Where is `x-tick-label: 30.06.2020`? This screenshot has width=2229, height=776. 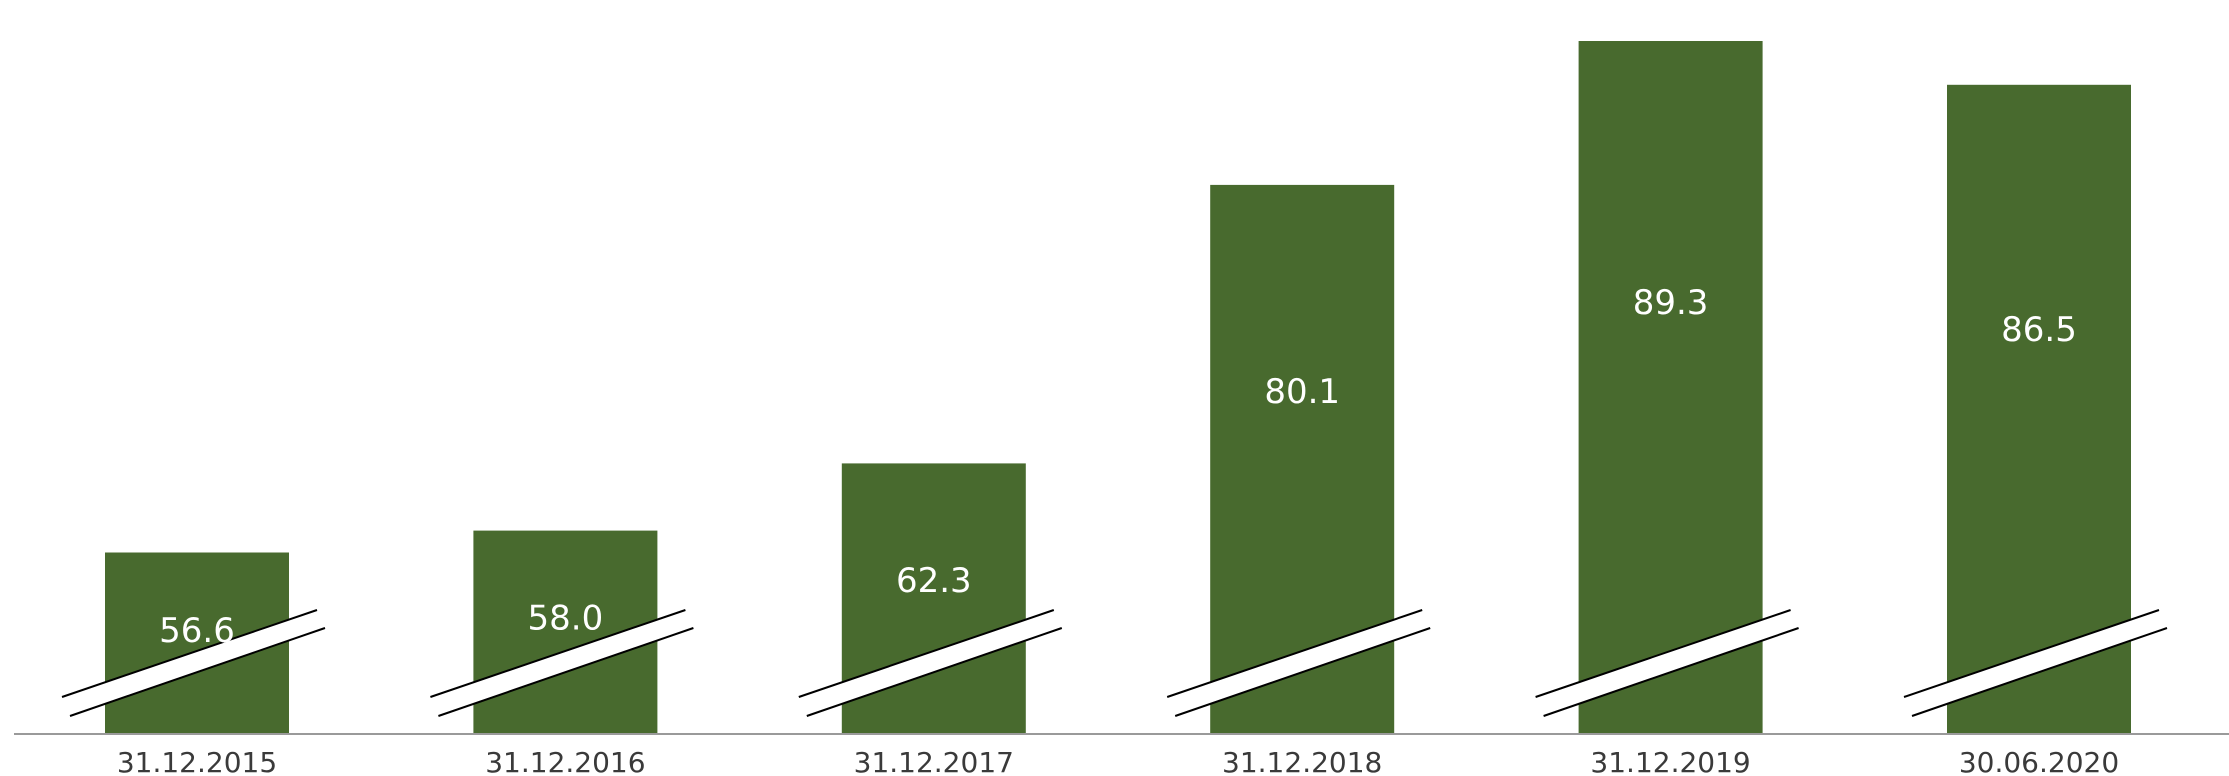 x-tick-label: 30.06.2020 is located at coordinates (2039, 761).